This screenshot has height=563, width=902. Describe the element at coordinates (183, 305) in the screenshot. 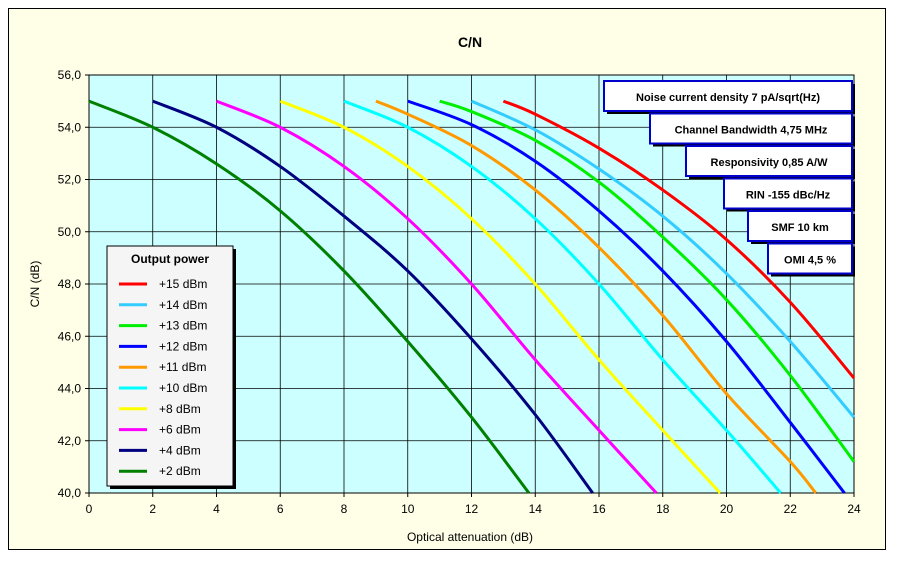

I see `legend-item-label: +14 dBm` at that location.